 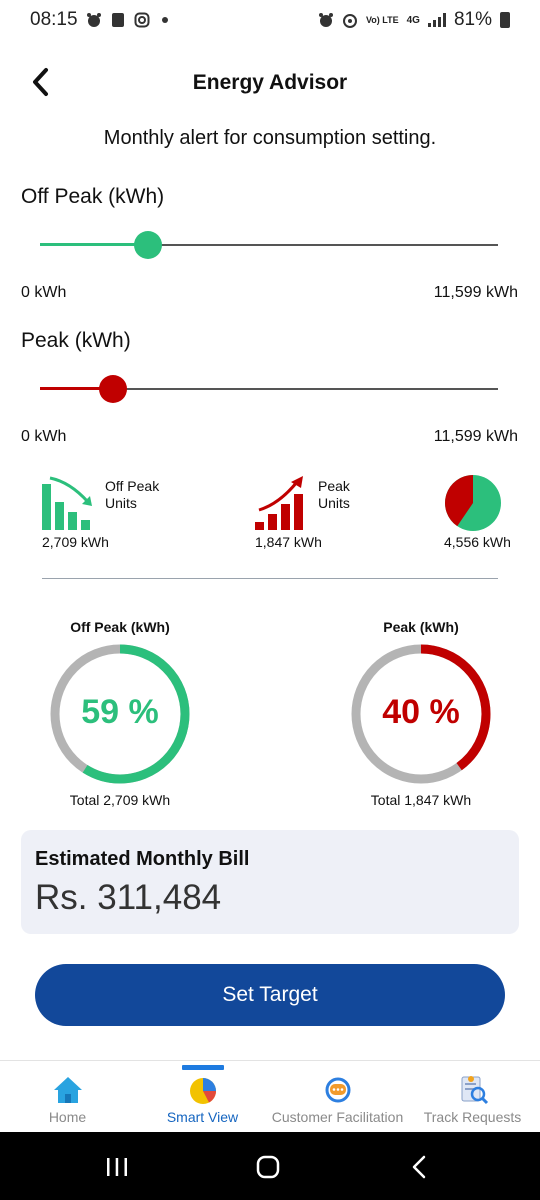 What do you see at coordinates (472, 1117) in the screenshot?
I see `tab-label: Track Requests` at bounding box center [472, 1117].